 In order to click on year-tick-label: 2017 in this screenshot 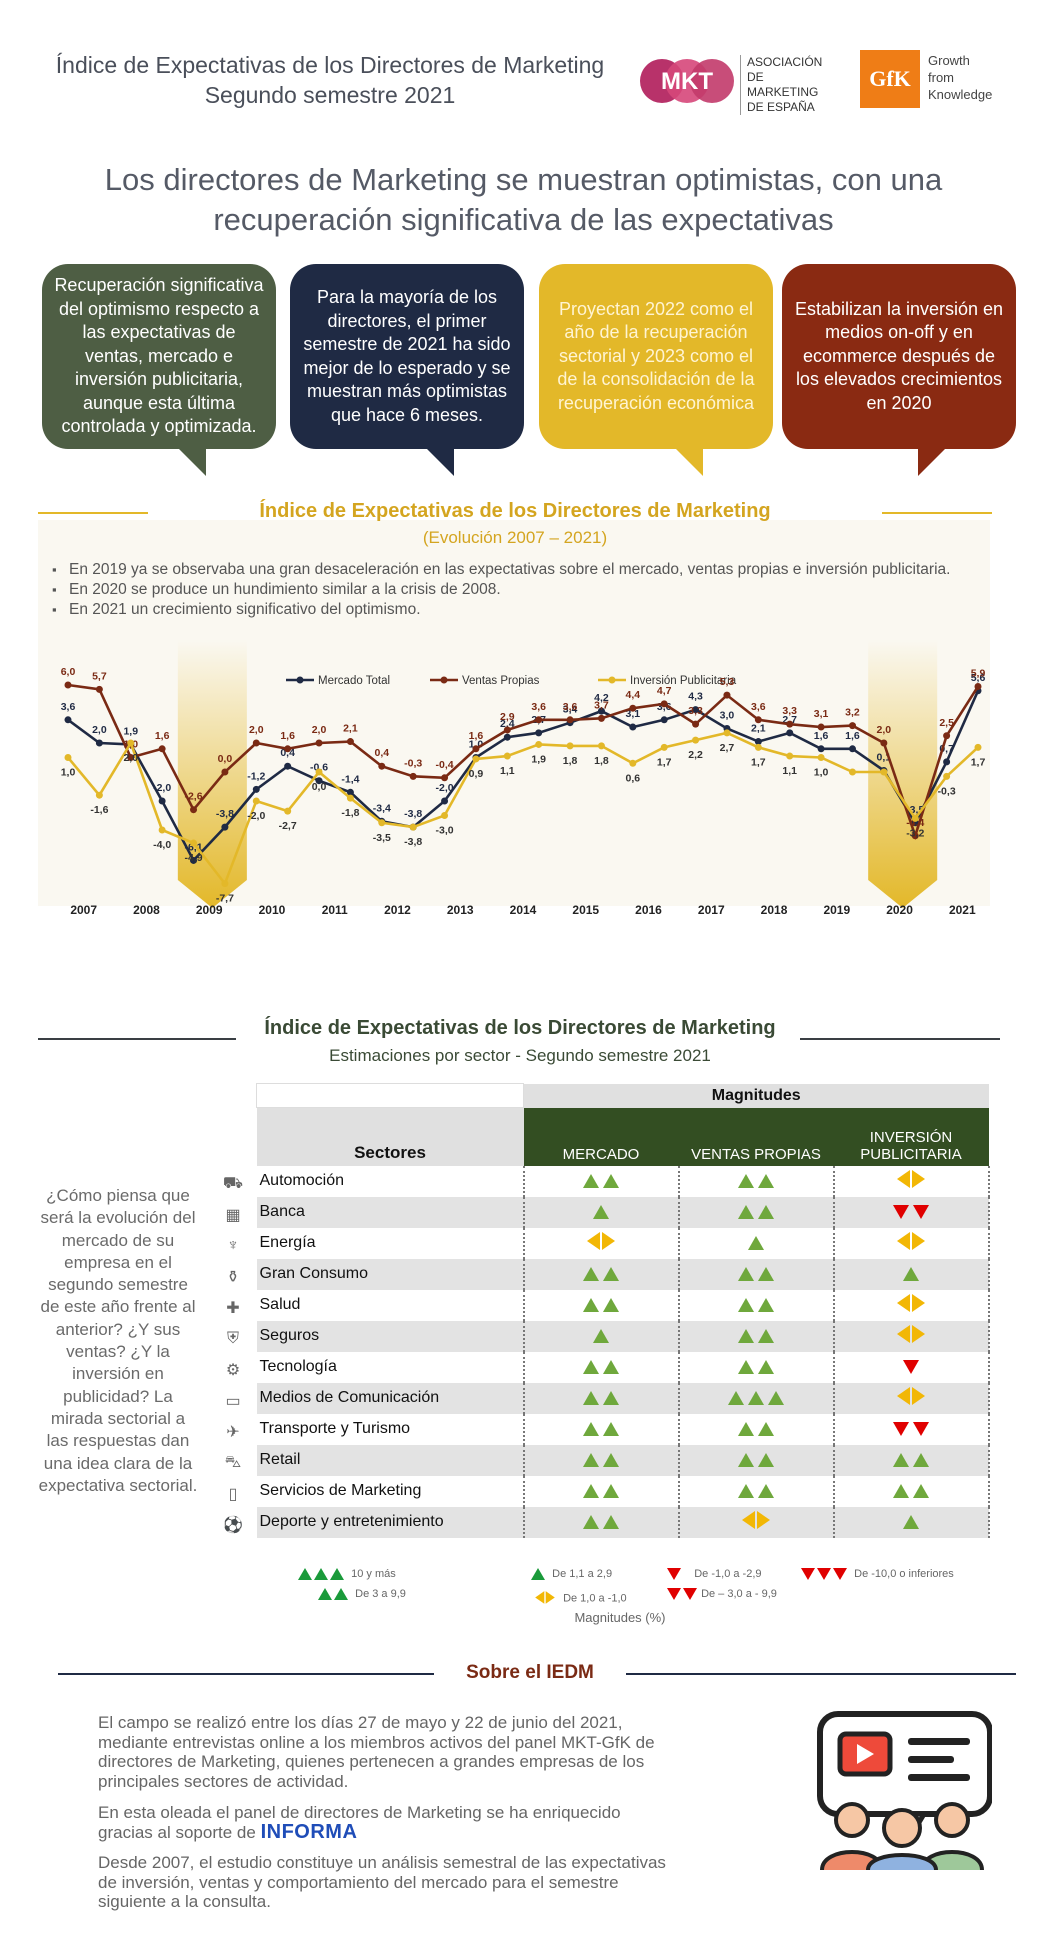, I will do `click(711, 910)`.